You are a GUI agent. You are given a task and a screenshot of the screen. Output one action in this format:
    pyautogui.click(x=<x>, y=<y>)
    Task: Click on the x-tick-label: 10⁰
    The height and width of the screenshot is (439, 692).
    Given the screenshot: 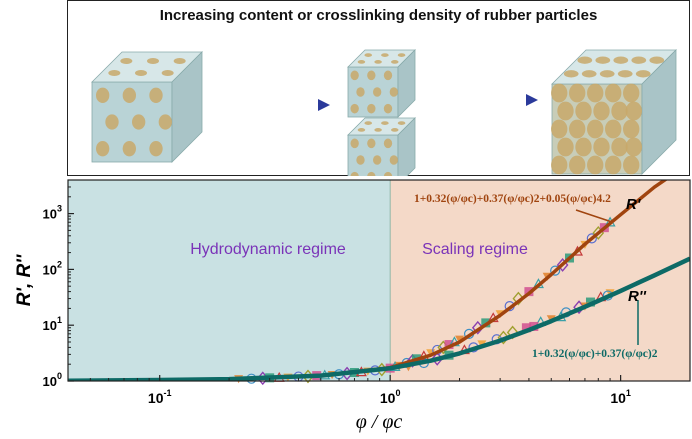 What is the action you would take?
    pyautogui.click(x=390, y=397)
    